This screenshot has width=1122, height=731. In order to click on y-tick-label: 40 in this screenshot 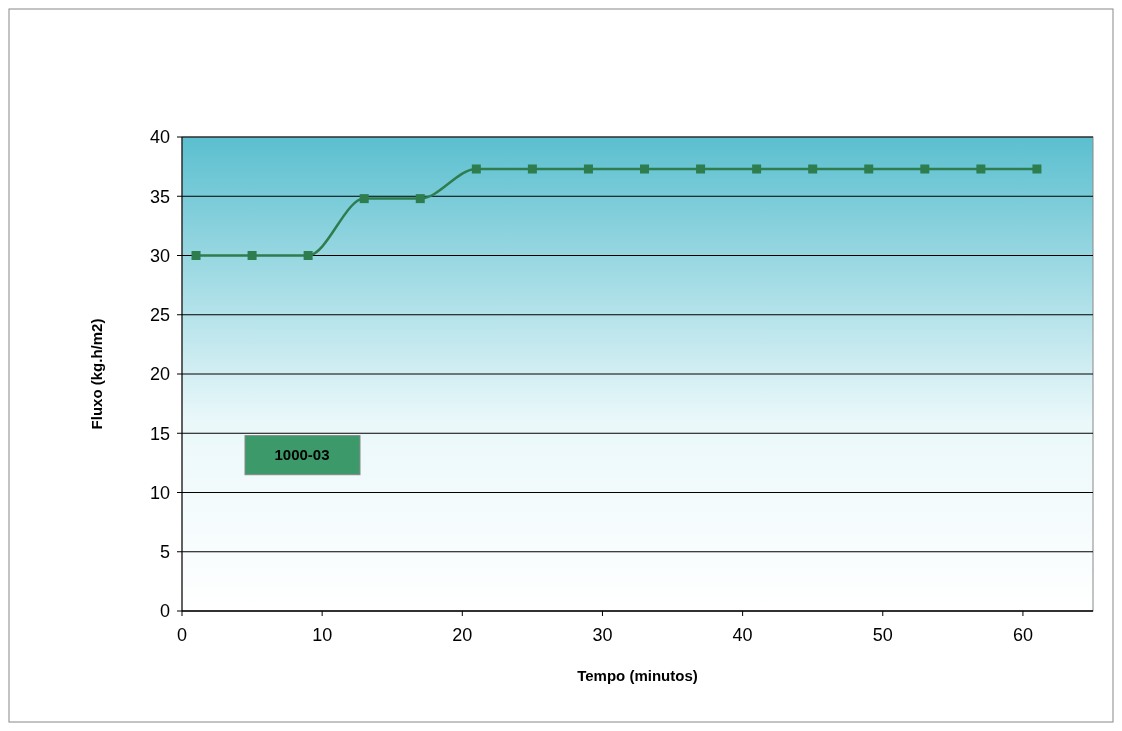, I will do `click(159, 137)`.